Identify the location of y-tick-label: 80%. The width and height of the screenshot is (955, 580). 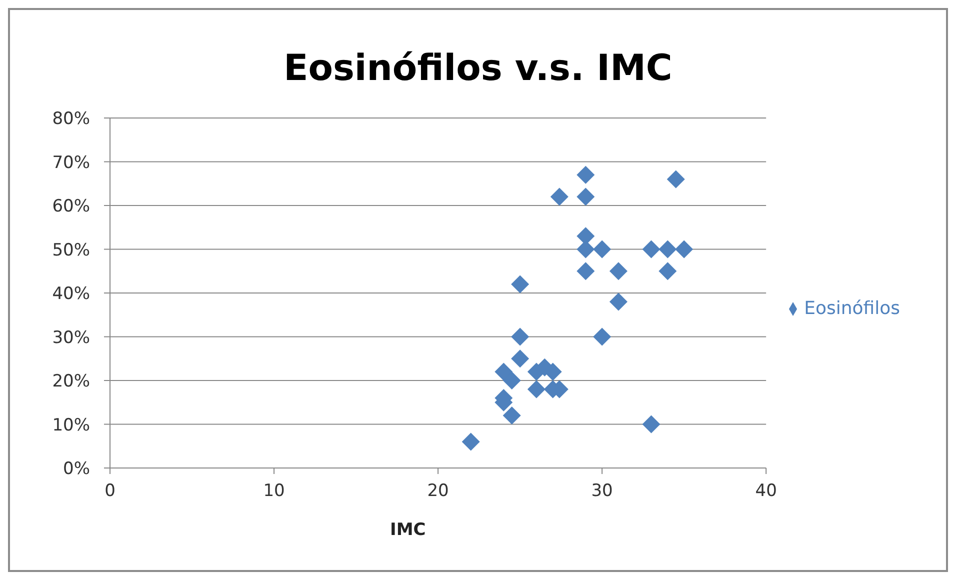
(71, 119).